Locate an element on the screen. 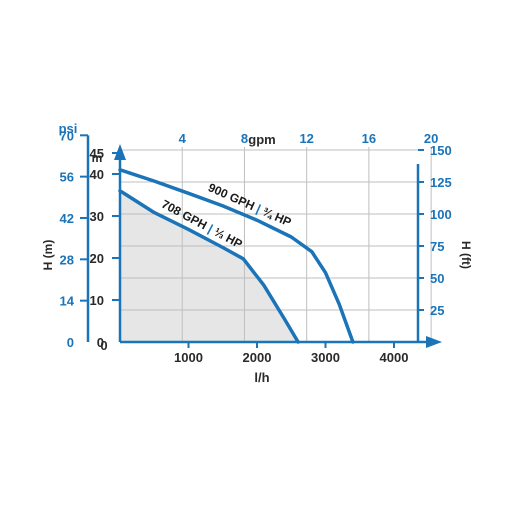 Image resolution: width=512 pixels, height=512 pixels. tick-label-ft-100: 100 is located at coordinates (441, 214).